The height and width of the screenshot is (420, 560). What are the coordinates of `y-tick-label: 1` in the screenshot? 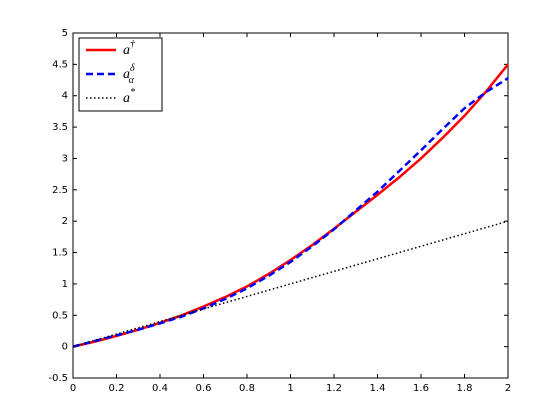 It's located at (65, 284).